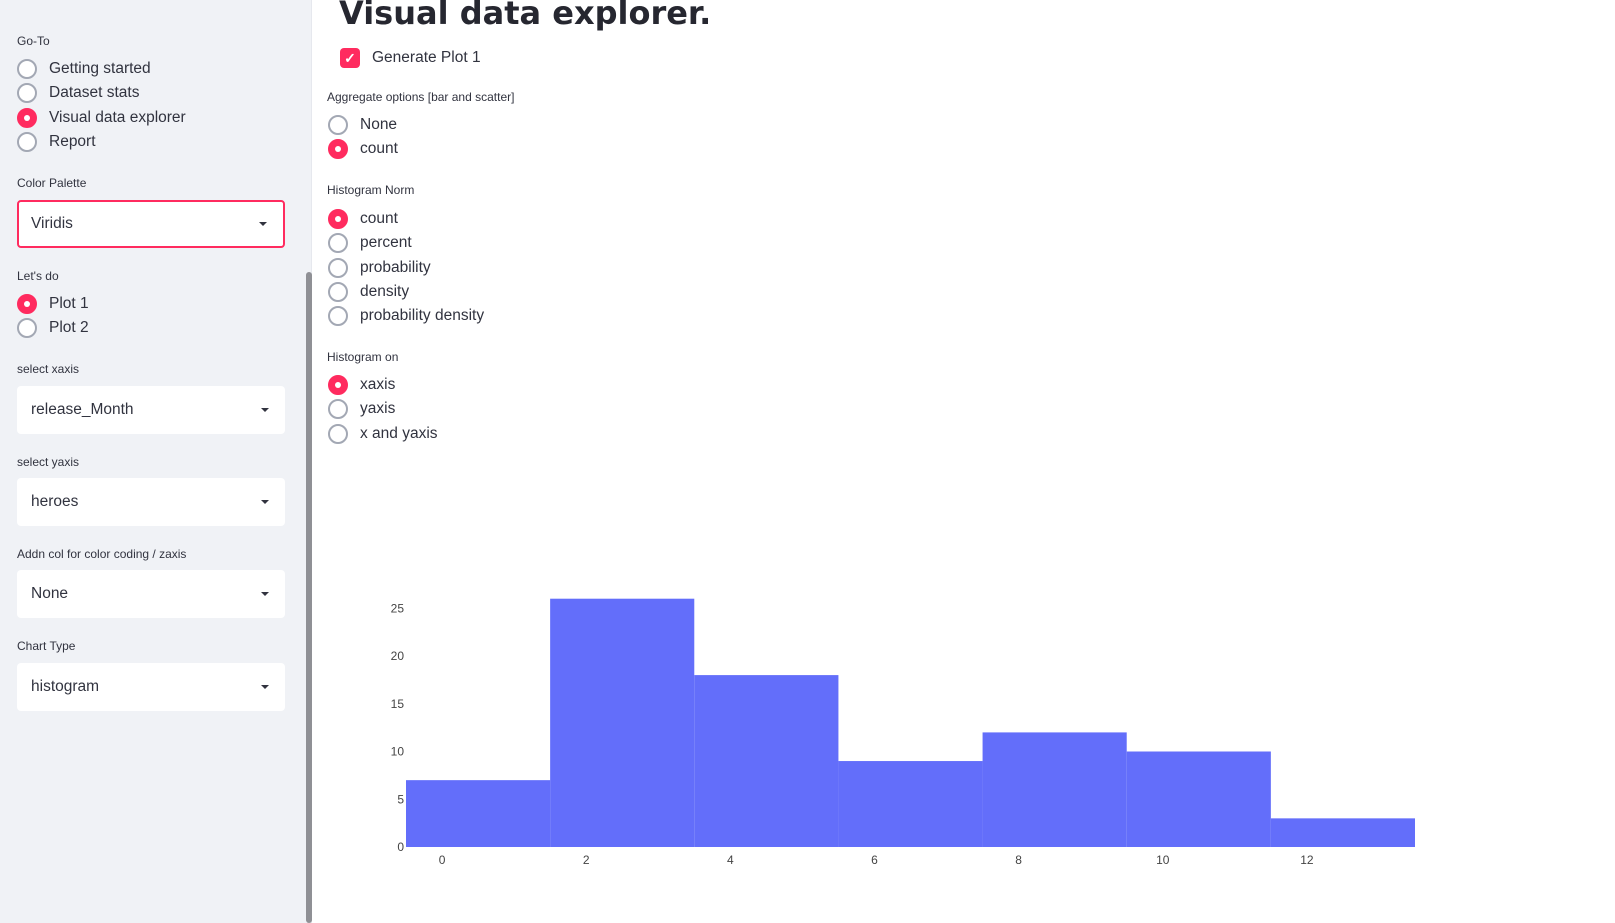 This screenshot has height=923, width=1615. Describe the element at coordinates (378, 384) in the screenshot. I see `histon-option-label: xaxis` at that location.